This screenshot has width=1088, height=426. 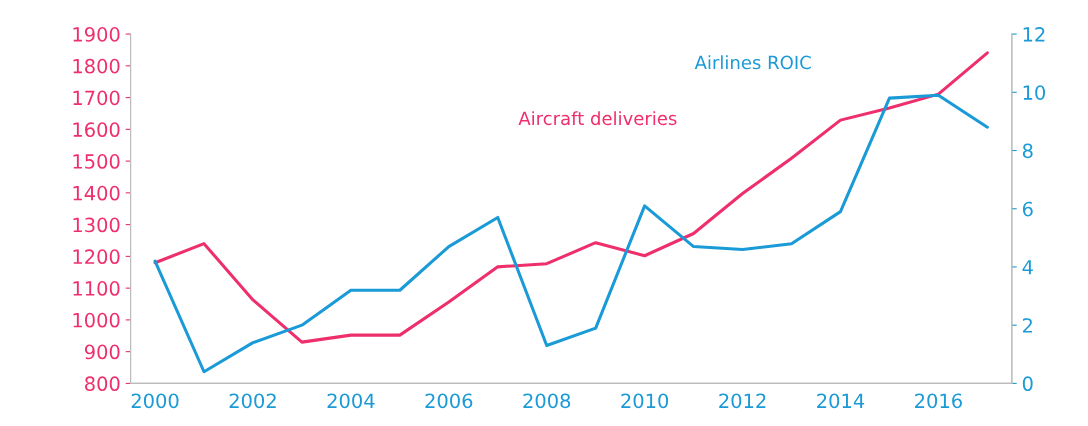 What do you see at coordinates (449, 401) in the screenshot?
I see `x-tick-label: 2006` at bounding box center [449, 401].